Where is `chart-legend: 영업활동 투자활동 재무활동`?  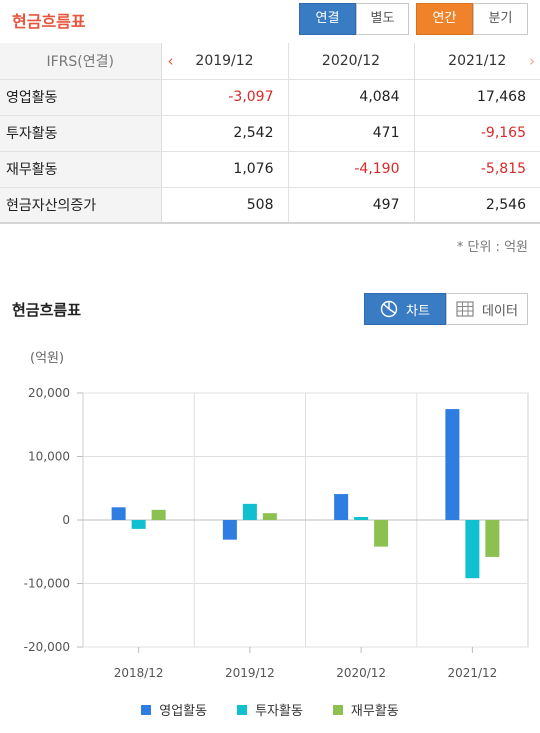
chart-legend: 영업활동 투자활동 재무활동 is located at coordinates (270, 709).